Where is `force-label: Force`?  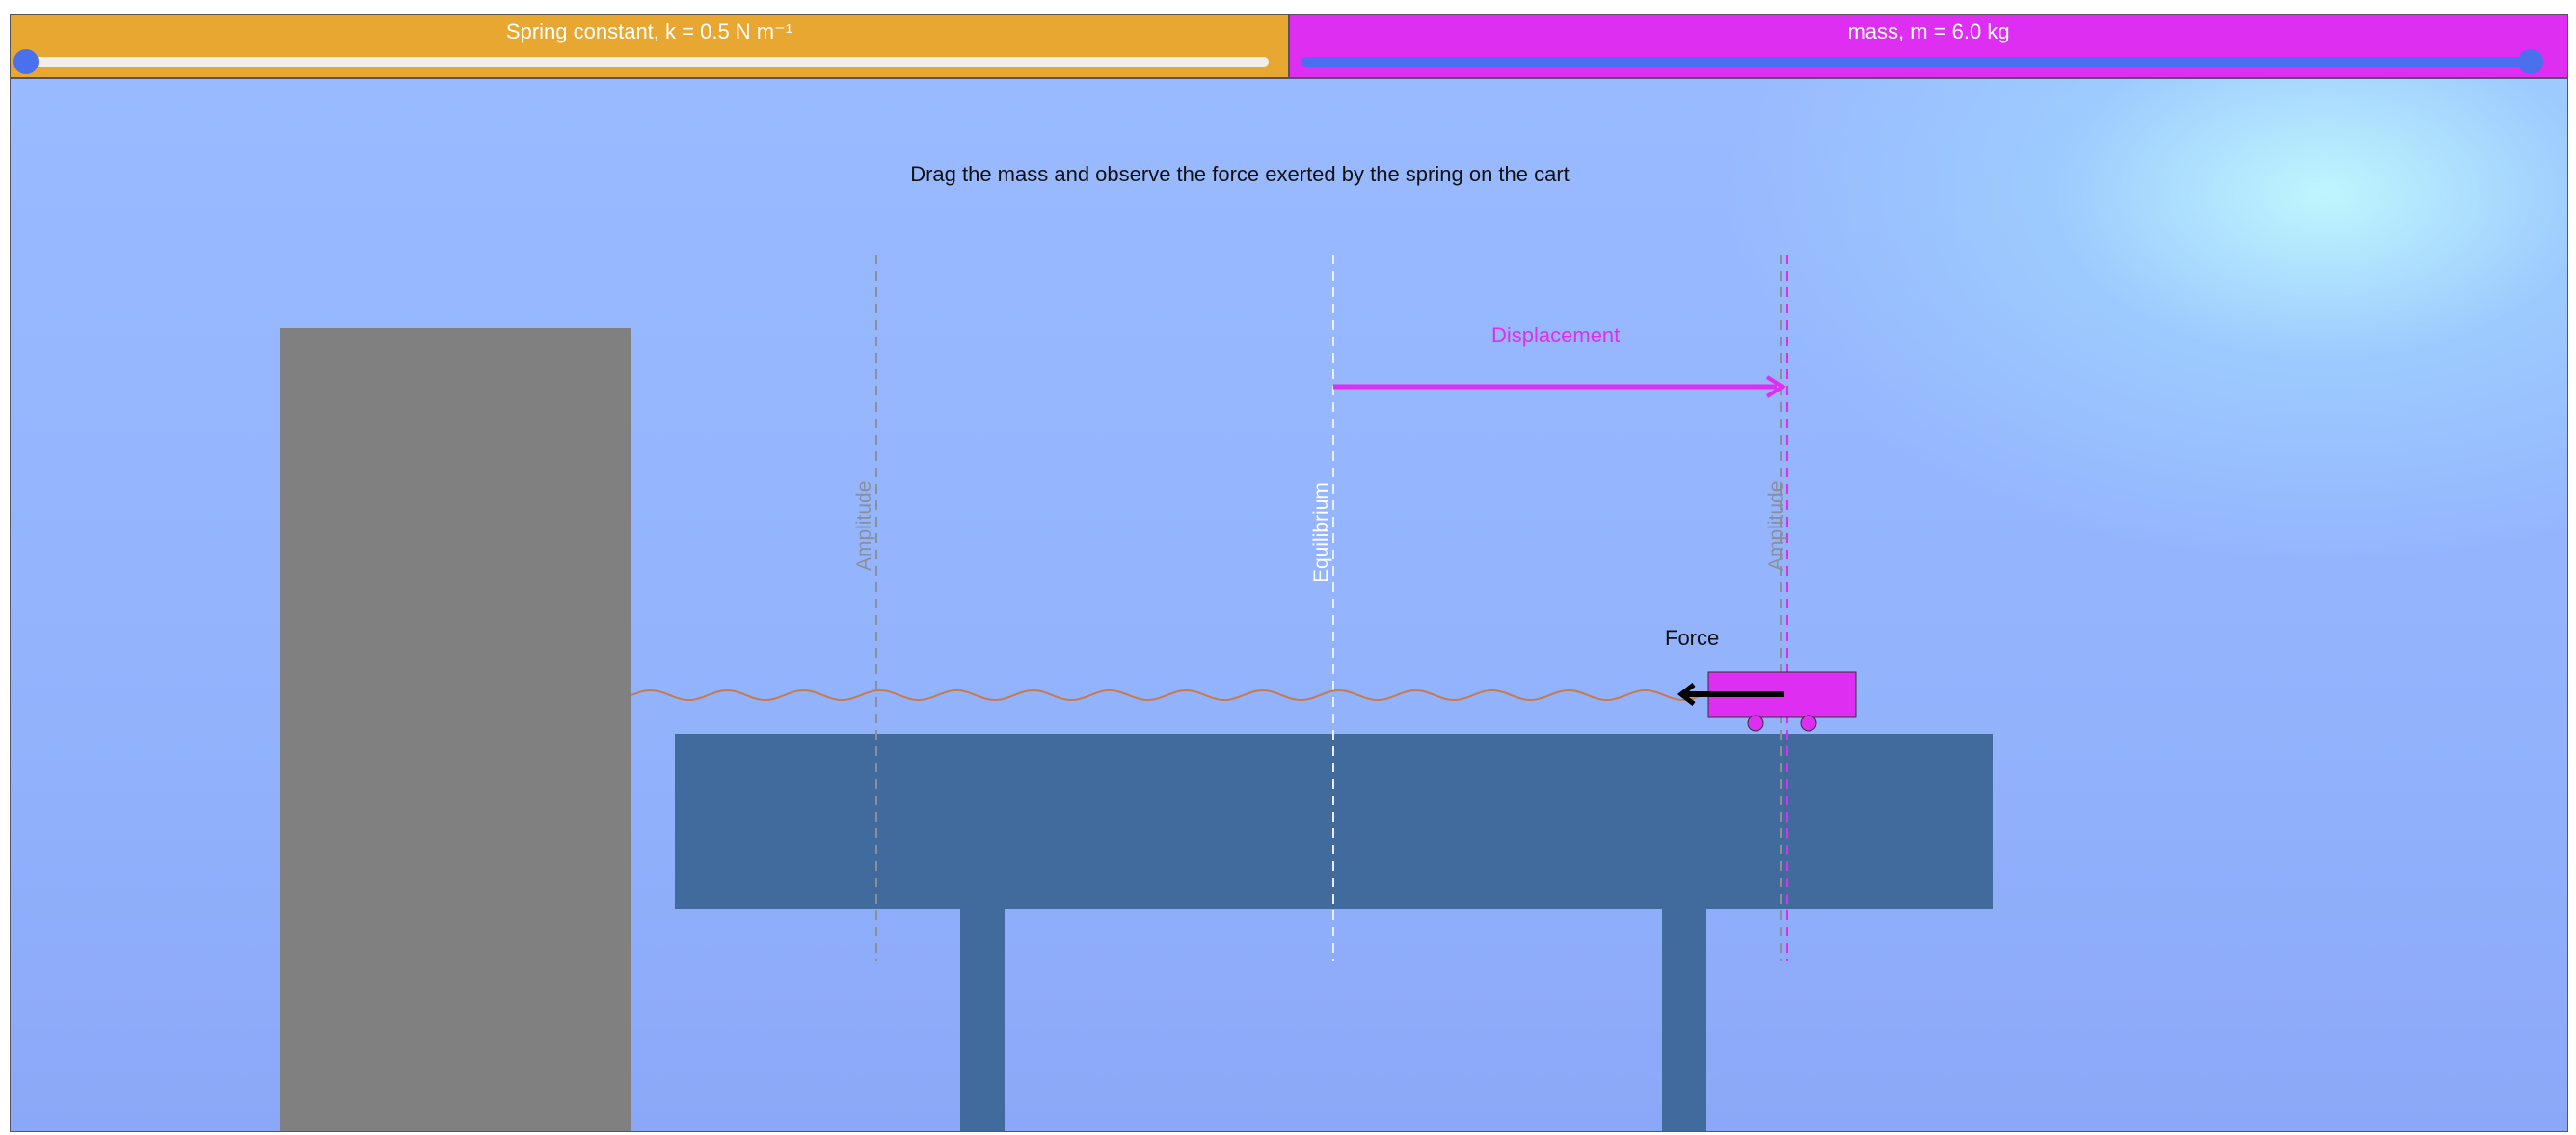
force-label: Force is located at coordinates (1693, 638).